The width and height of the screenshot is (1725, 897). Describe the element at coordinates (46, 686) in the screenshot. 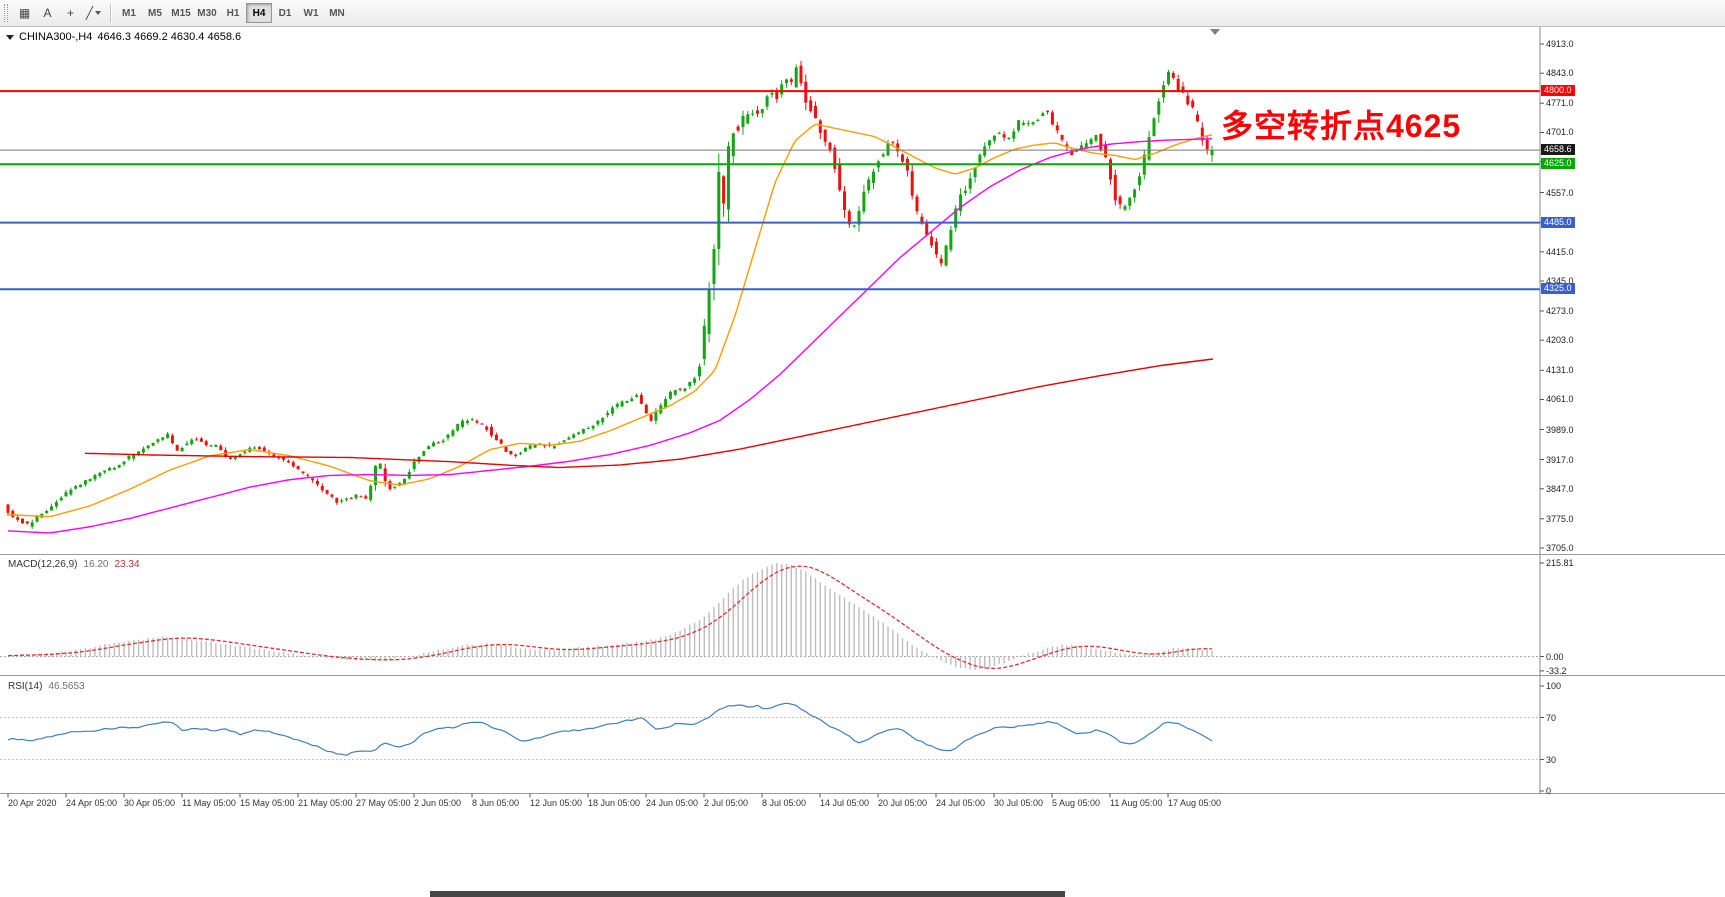

I see `rsi-indicator-label: RSI(14) 46.5653` at that location.